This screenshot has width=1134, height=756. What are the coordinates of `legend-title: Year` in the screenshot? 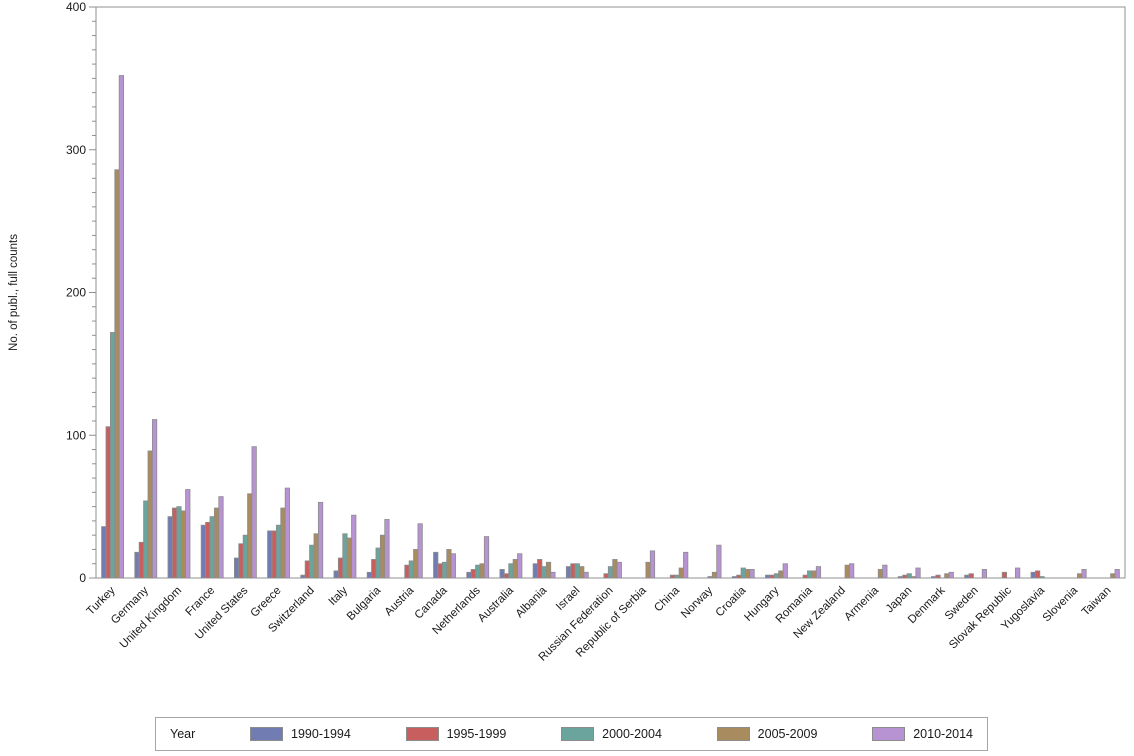 It's located at (183, 734).